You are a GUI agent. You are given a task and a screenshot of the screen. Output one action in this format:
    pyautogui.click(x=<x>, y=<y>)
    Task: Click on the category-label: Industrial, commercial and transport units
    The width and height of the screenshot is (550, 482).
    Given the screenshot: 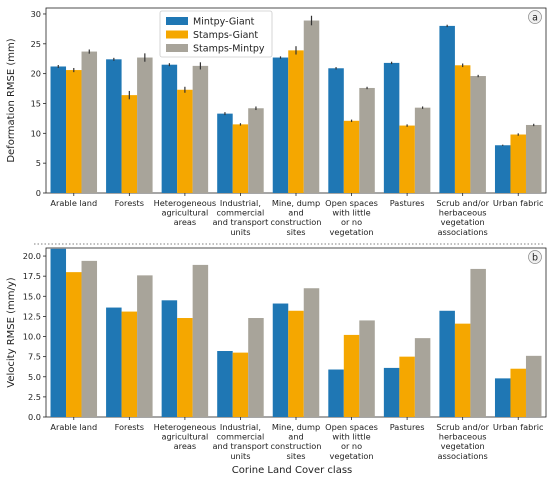 What is the action you would take?
    pyautogui.click(x=241, y=217)
    